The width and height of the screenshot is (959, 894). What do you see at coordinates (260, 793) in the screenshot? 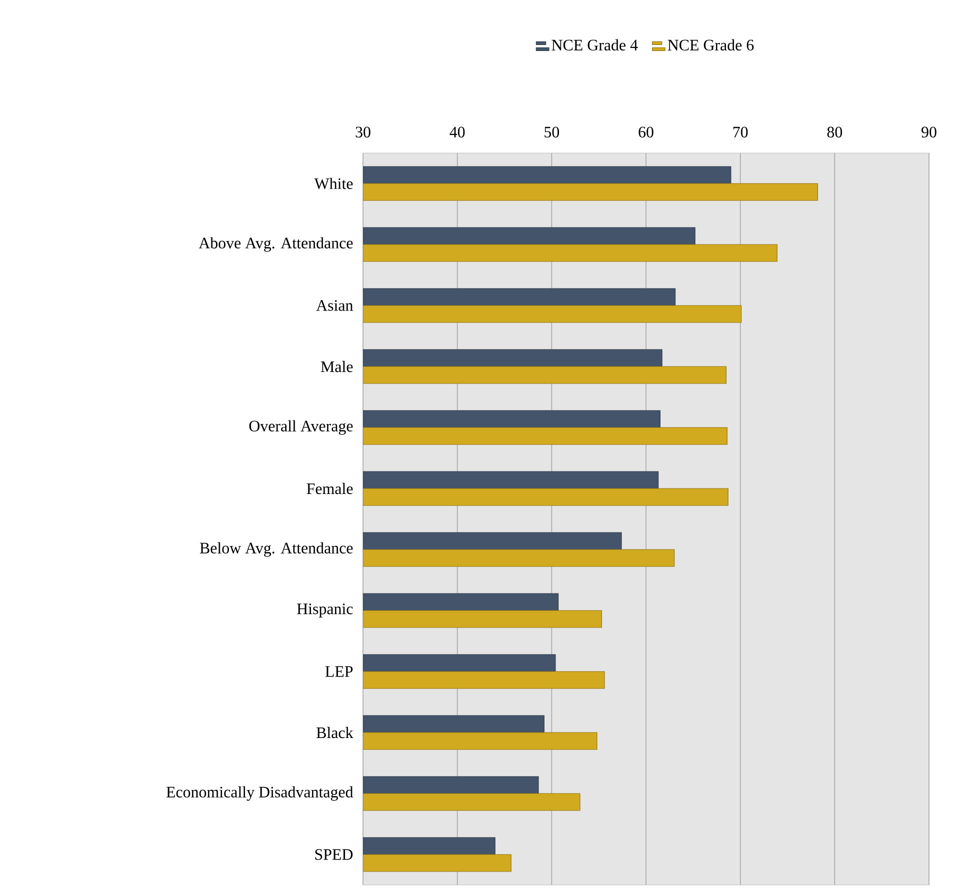
I see `y-tick-label: Economically Disadvantaged` at bounding box center [260, 793].